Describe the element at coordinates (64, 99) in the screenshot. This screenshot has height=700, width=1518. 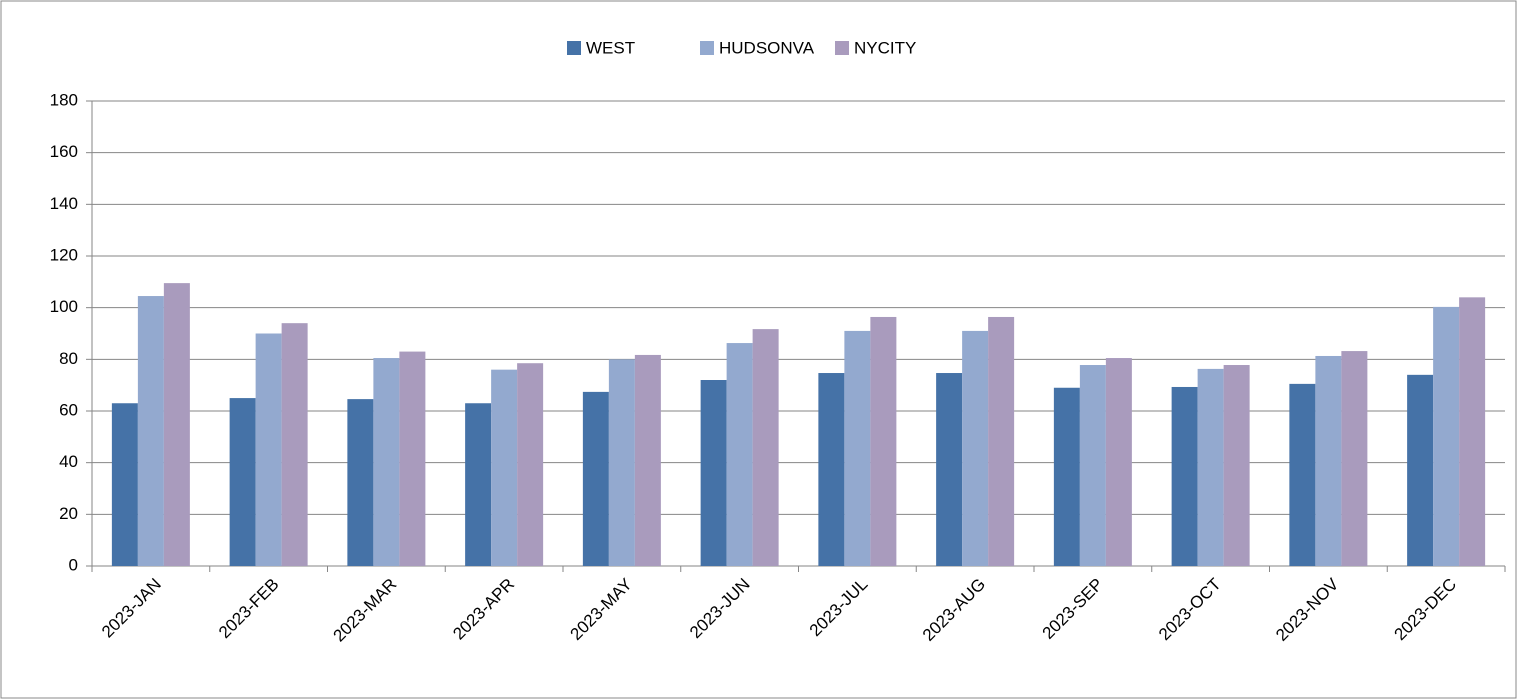
I see `y-tick-label: 180` at that location.